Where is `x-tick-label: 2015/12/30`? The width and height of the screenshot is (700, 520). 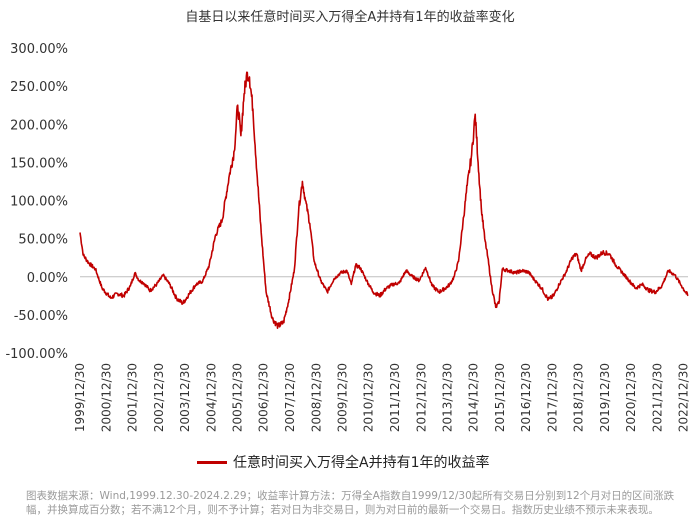 x-tick-label: 2015/12/30 is located at coordinates (500, 397).